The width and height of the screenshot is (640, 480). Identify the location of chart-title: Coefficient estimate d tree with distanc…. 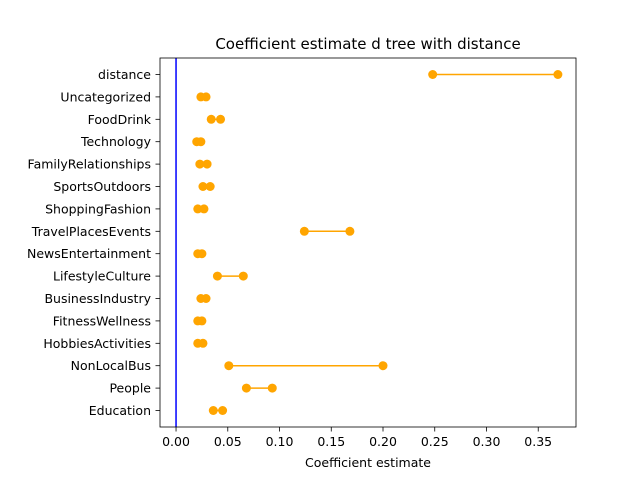
(367, 44).